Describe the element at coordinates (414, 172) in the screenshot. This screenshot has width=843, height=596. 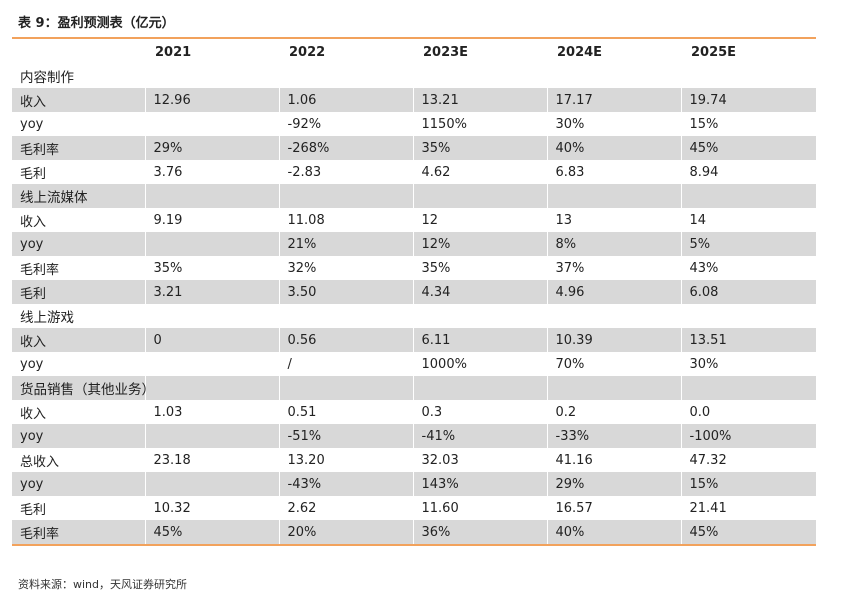
I see `table-row: 毛利 3.76 -2.83 4.62 6.83 8.94` at that location.